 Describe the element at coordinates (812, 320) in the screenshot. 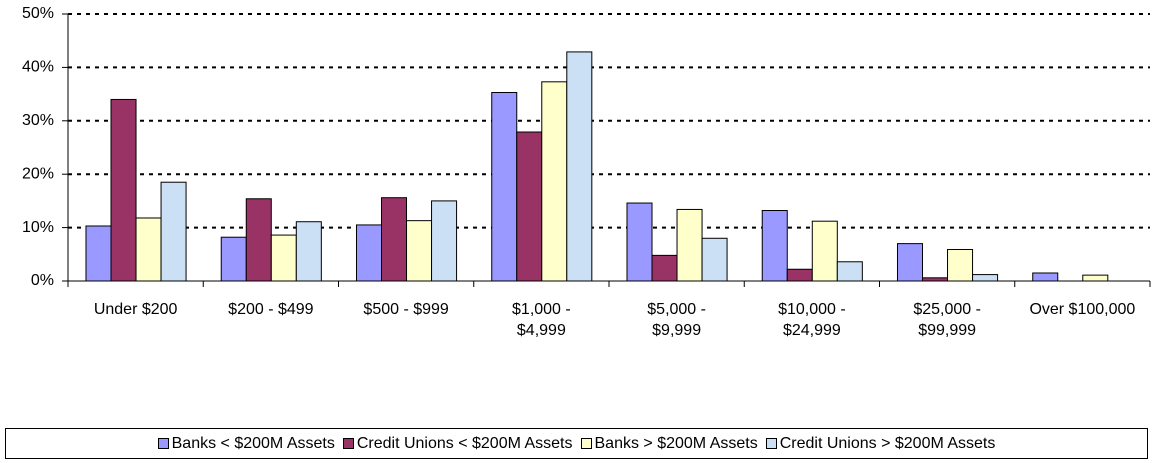

I see `x-tick-label: $10,000 - $24,999` at that location.